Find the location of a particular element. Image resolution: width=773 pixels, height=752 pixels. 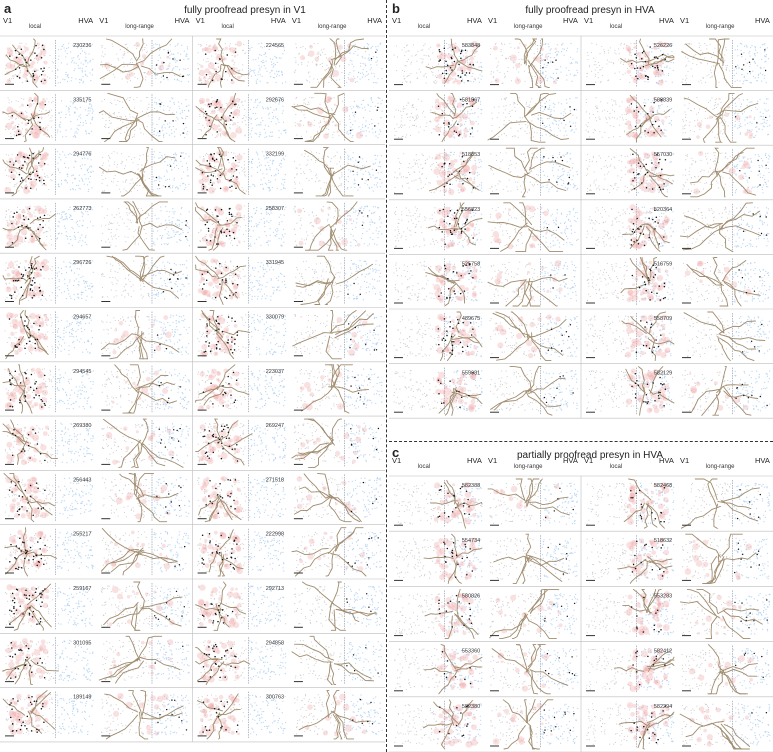

panel-a-label: a is located at coordinates (7, 8).